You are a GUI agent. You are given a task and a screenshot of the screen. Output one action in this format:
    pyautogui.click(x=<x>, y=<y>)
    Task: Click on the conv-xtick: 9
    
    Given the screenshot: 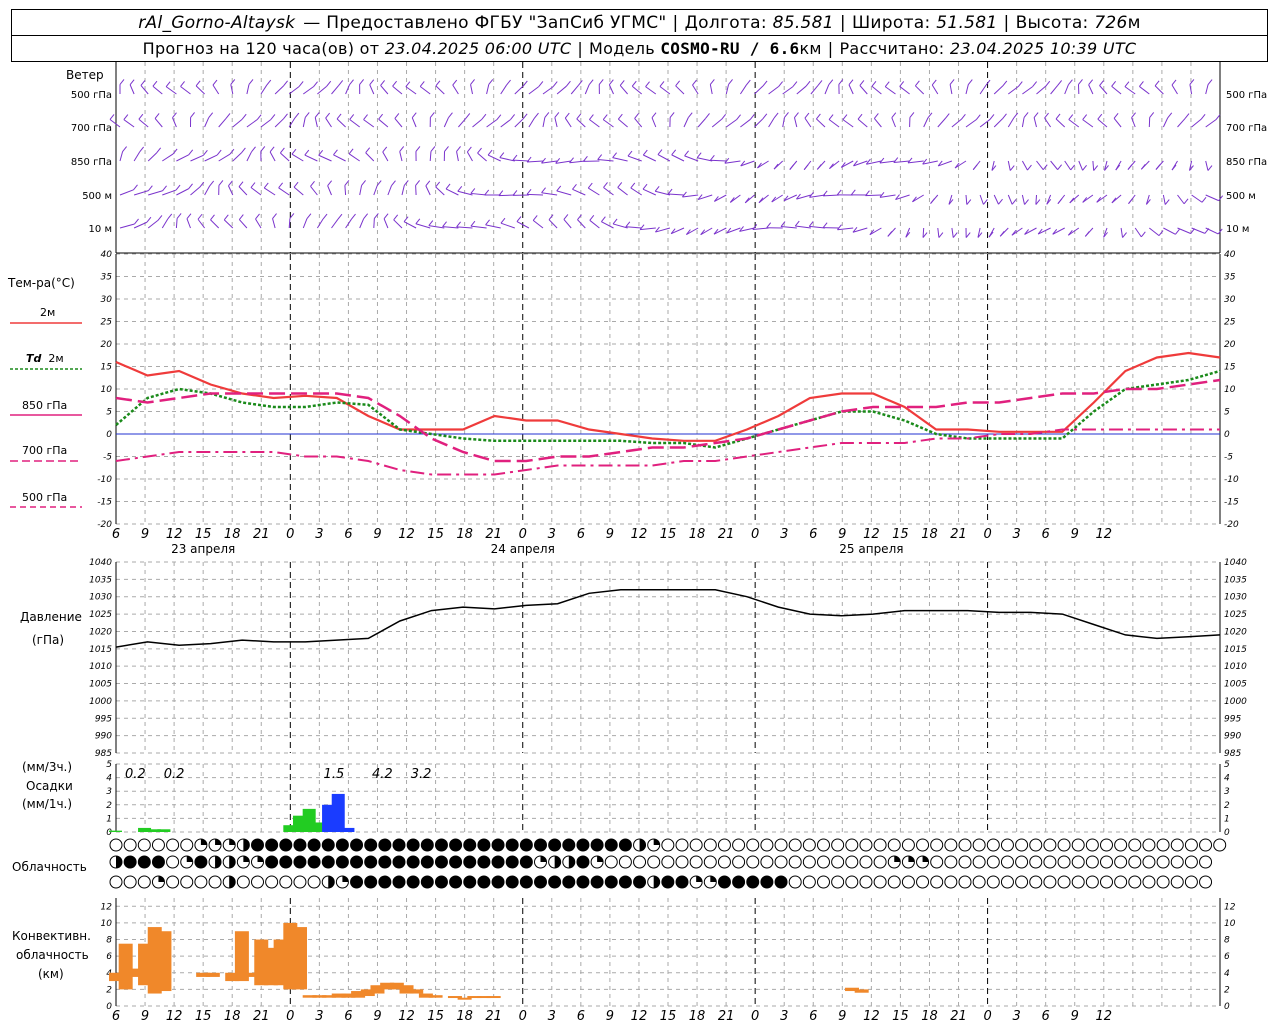 What is the action you would take?
    pyautogui.click(x=610, y=1016)
    